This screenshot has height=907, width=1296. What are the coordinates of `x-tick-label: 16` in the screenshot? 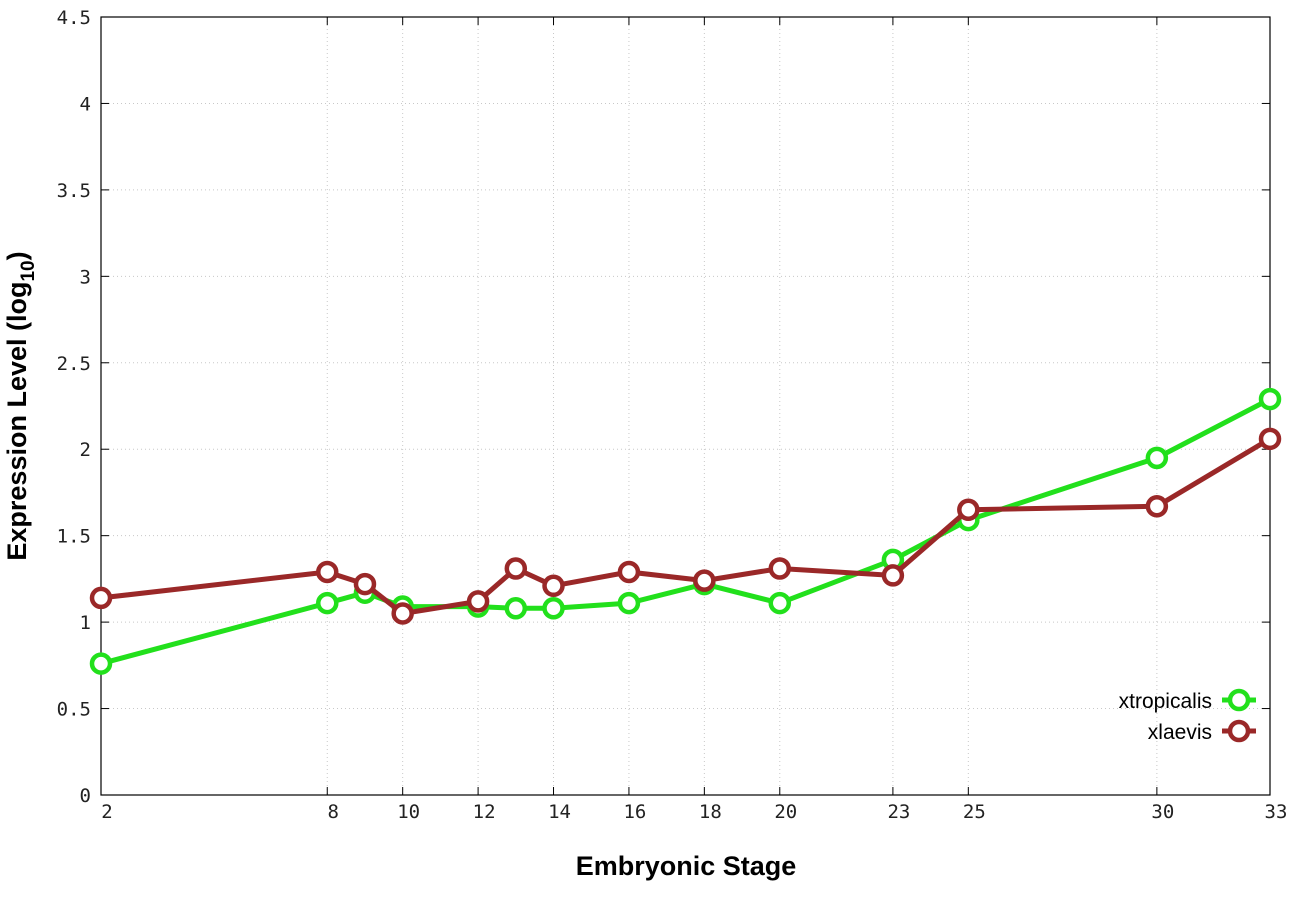 It's located at (634, 812).